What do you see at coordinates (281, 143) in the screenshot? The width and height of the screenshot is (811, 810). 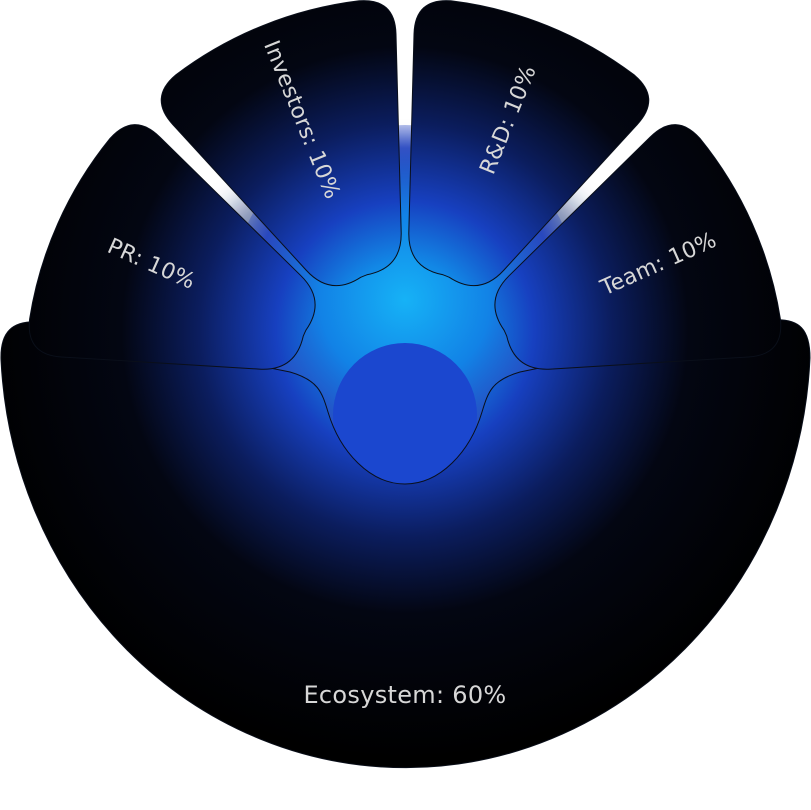 I see `slice-investors` at bounding box center [281, 143].